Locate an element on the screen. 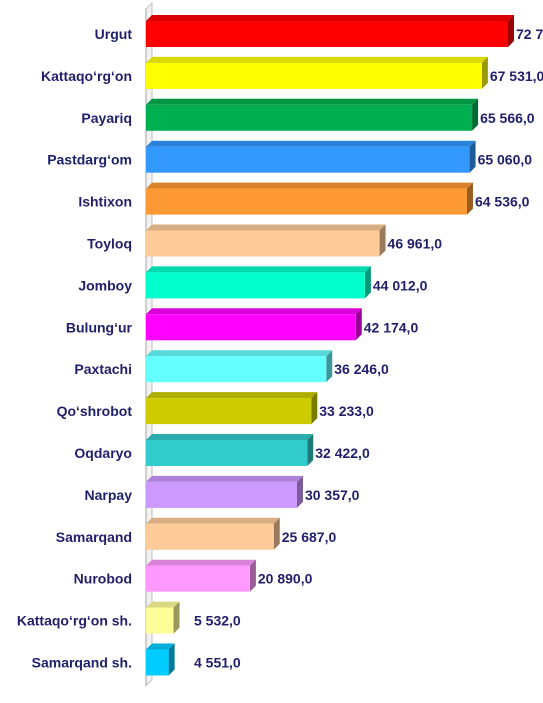 This screenshot has width=543, height=703. category-label: Oqdaryo is located at coordinates (103, 453).